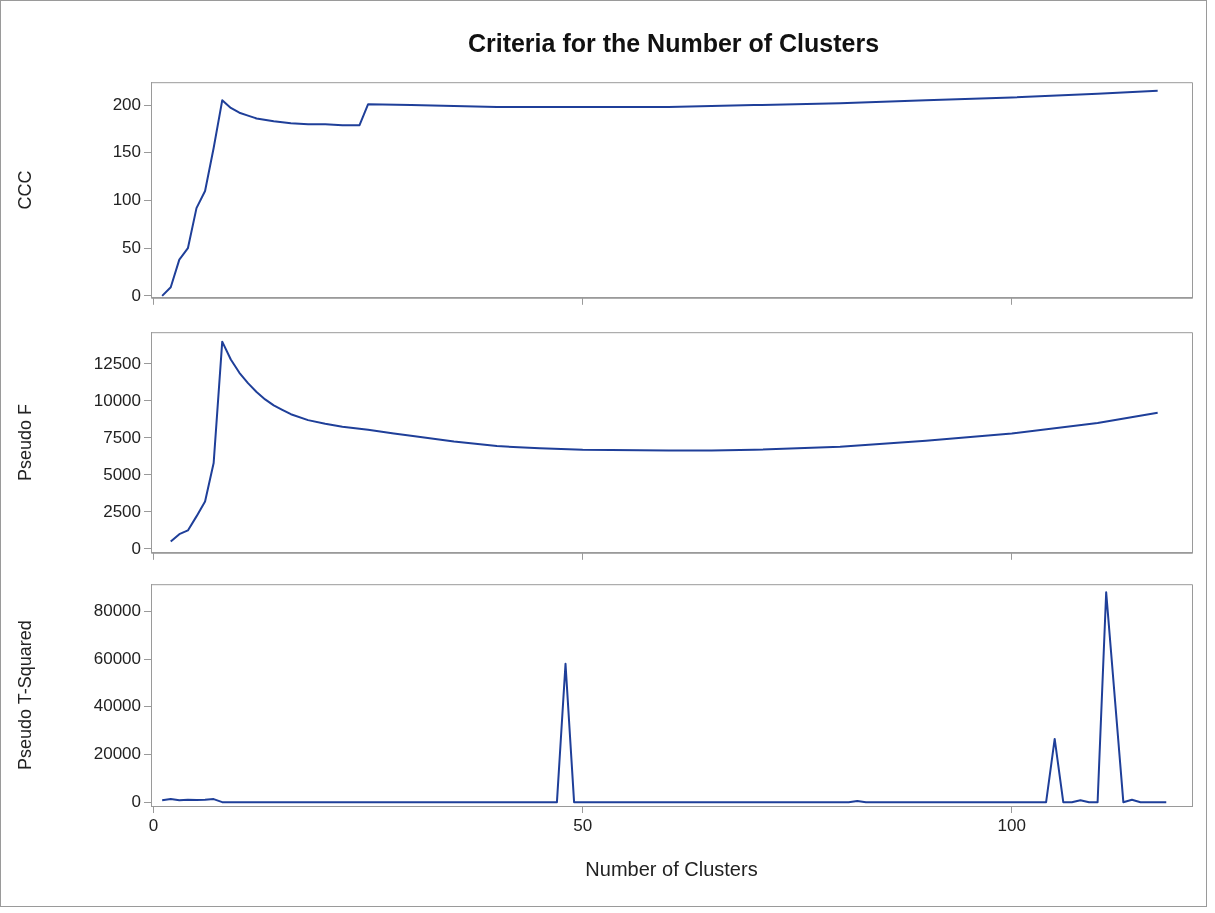  What do you see at coordinates (117, 400) in the screenshot?
I see `y-tick-label: 10000` at bounding box center [117, 400].